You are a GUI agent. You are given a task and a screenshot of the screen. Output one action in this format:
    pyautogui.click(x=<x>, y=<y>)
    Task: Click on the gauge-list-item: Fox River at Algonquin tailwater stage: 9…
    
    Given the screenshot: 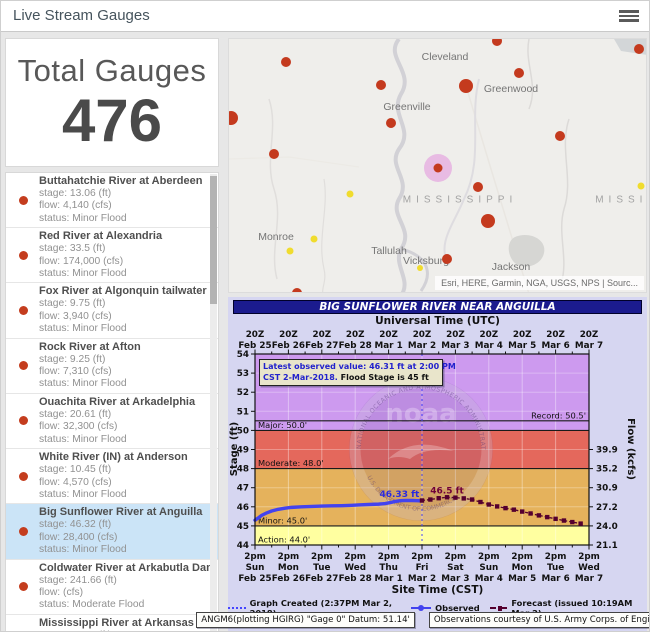 What is the action you would take?
    pyautogui.click(x=112, y=311)
    